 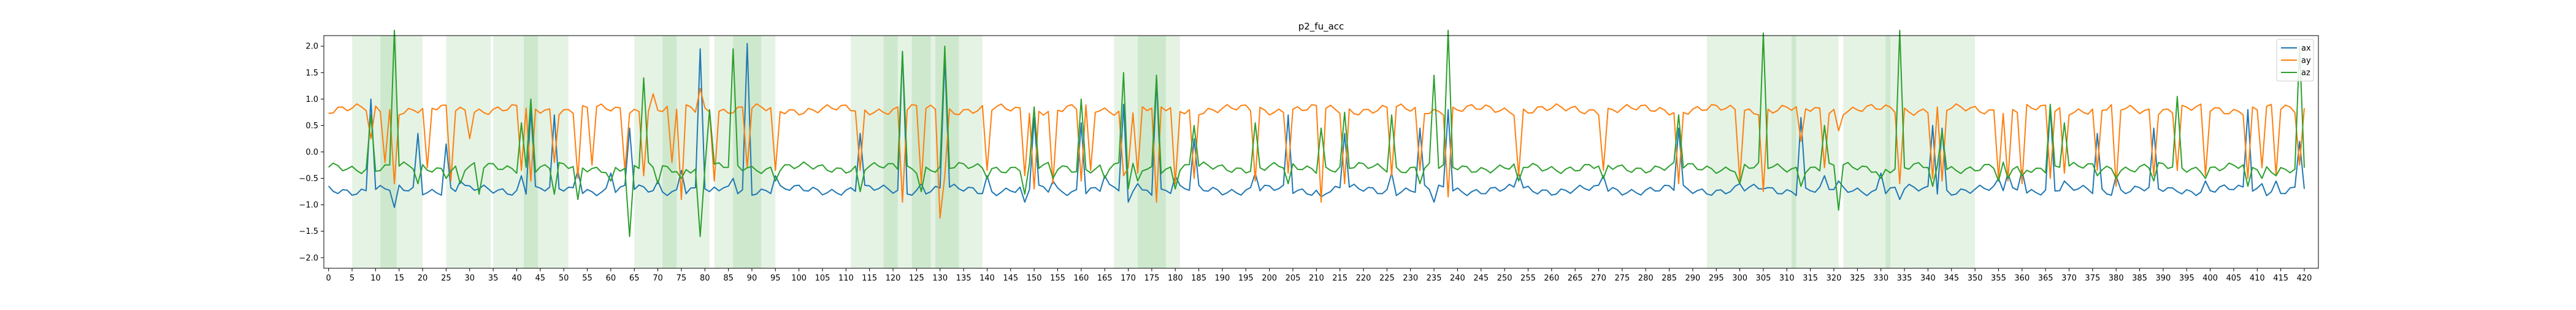 What do you see at coordinates (587, 278) in the screenshot?
I see `x-tick-label: 55` at bounding box center [587, 278].